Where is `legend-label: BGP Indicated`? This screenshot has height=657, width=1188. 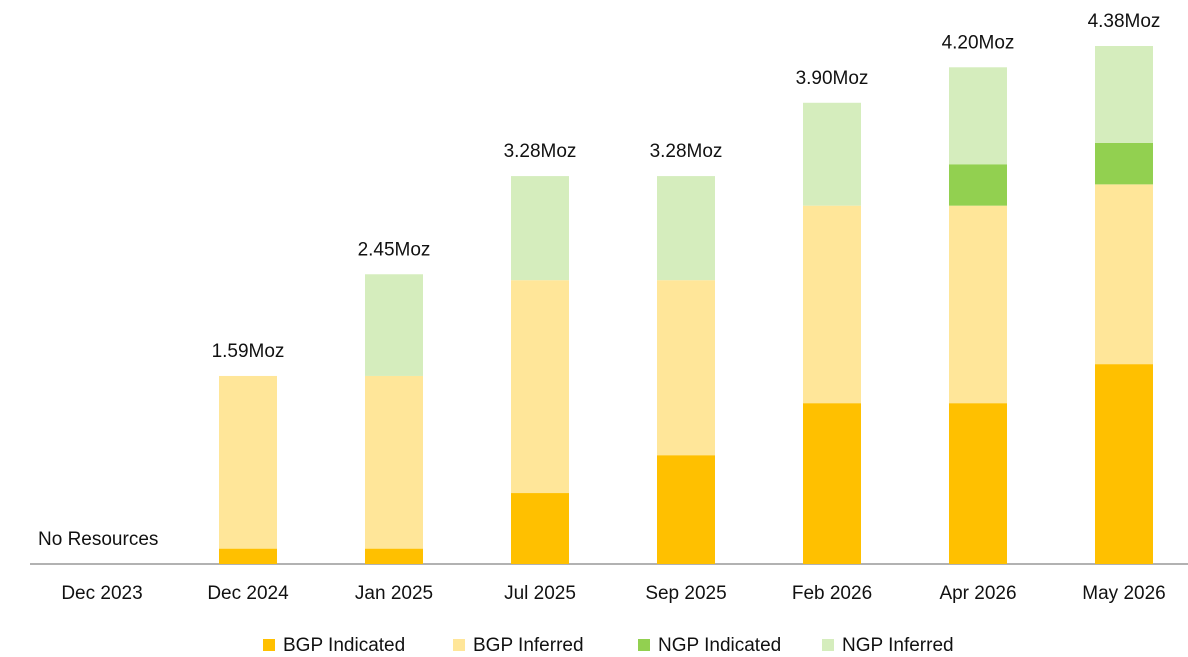 legend-label: BGP Indicated is located at coordinates (344, 645).